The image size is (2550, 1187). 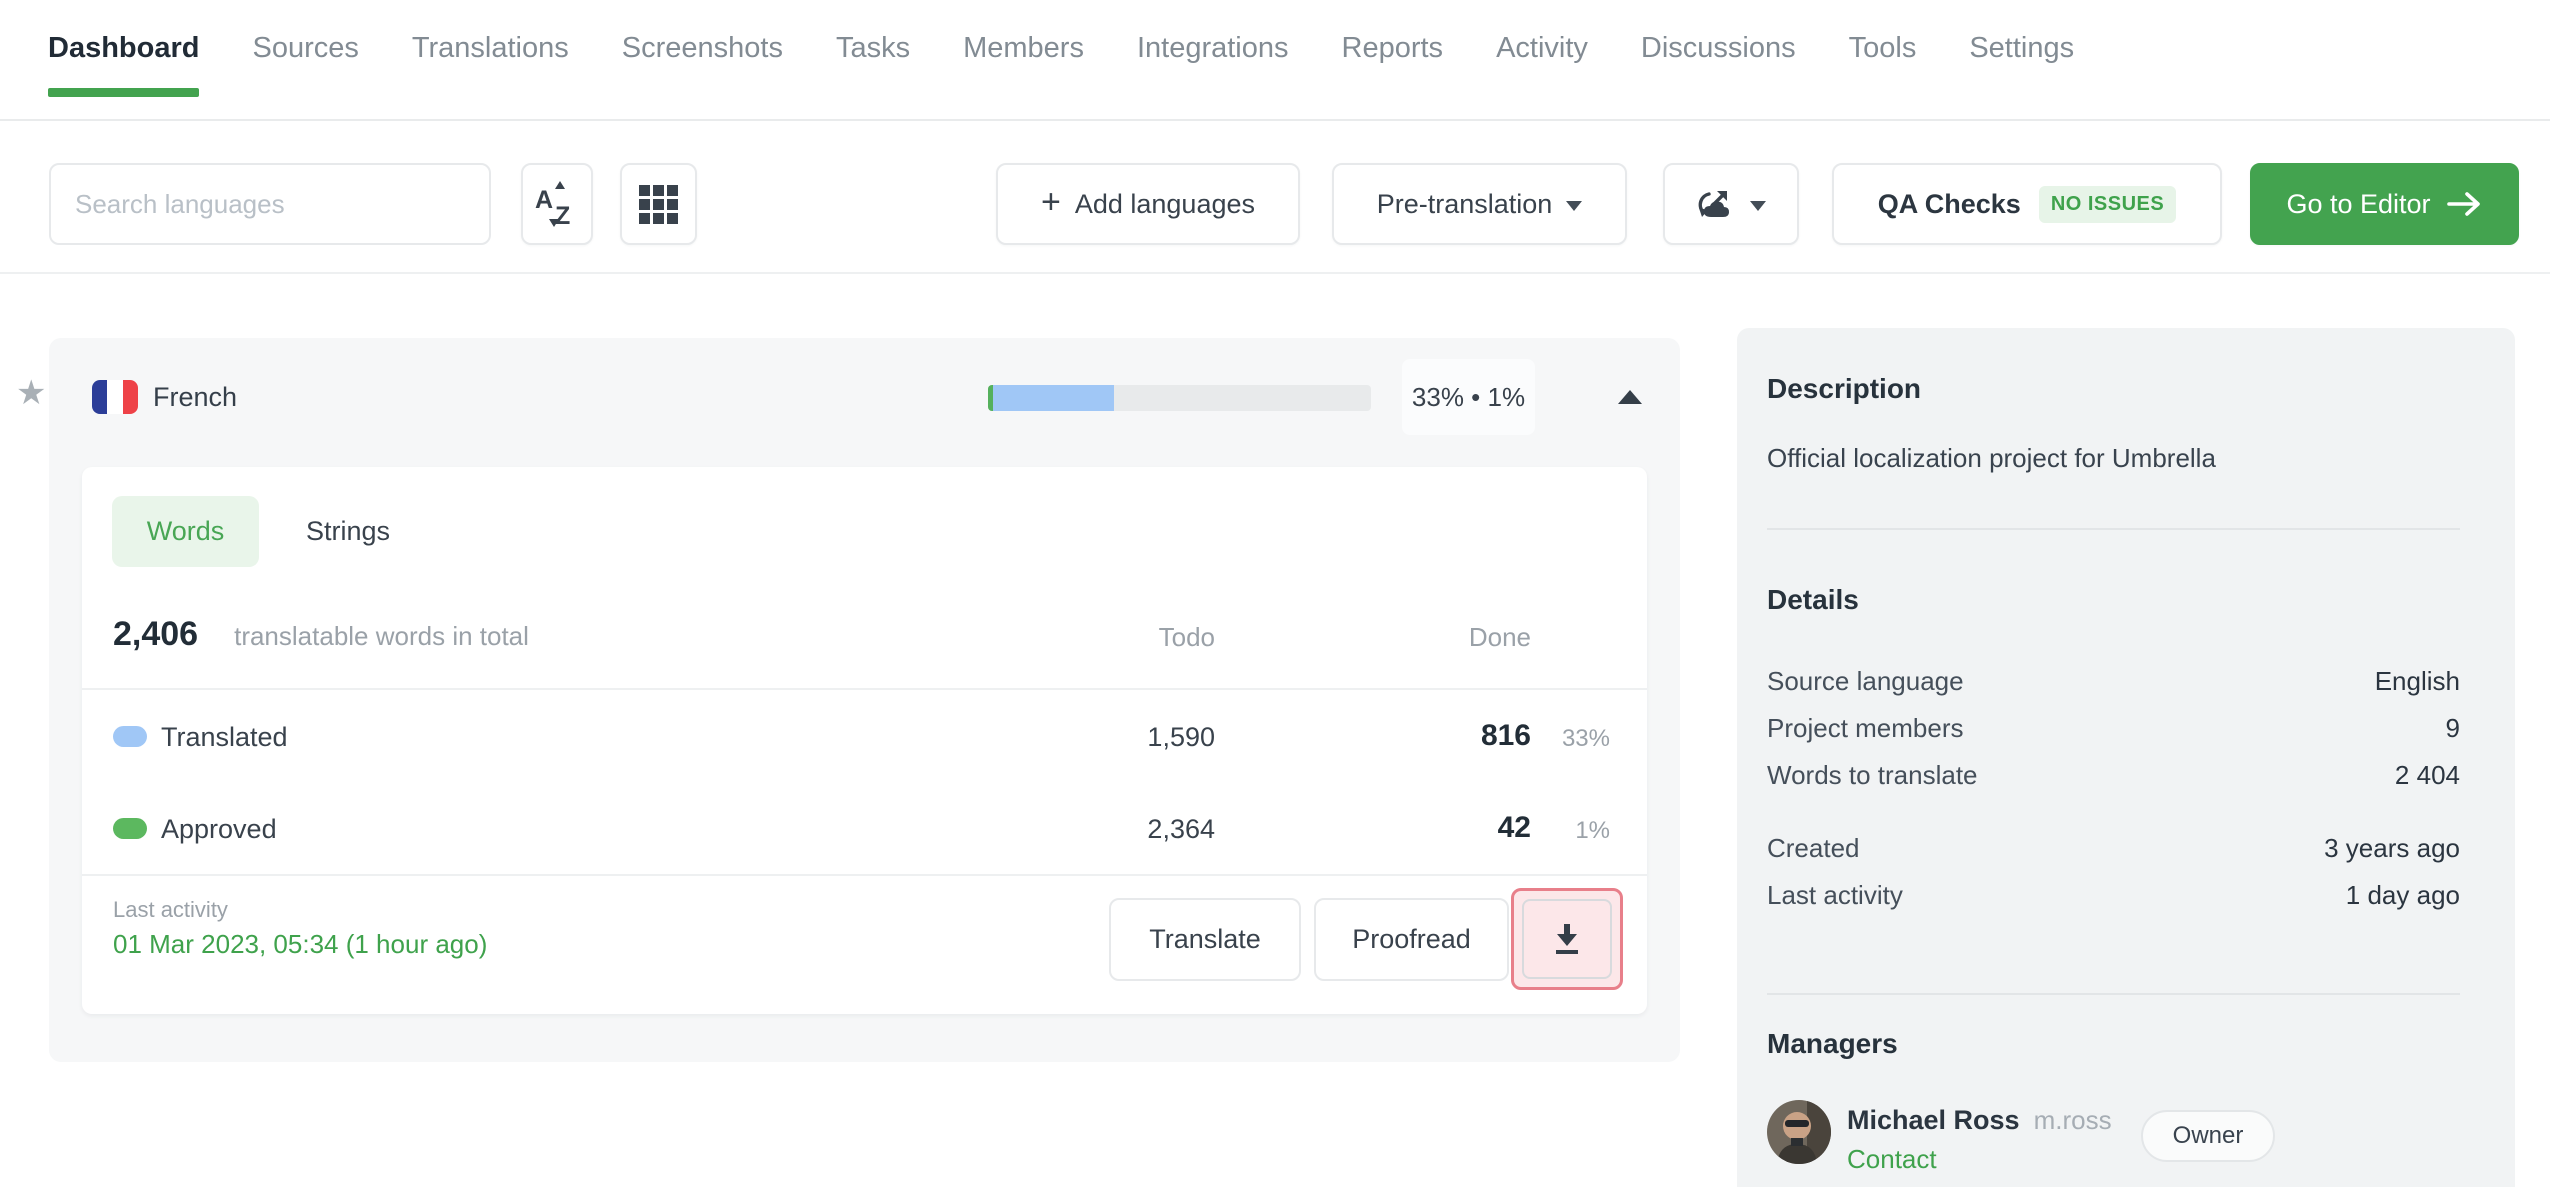 I want to click on translate-button: Translate, so click(x=1205, y=939).